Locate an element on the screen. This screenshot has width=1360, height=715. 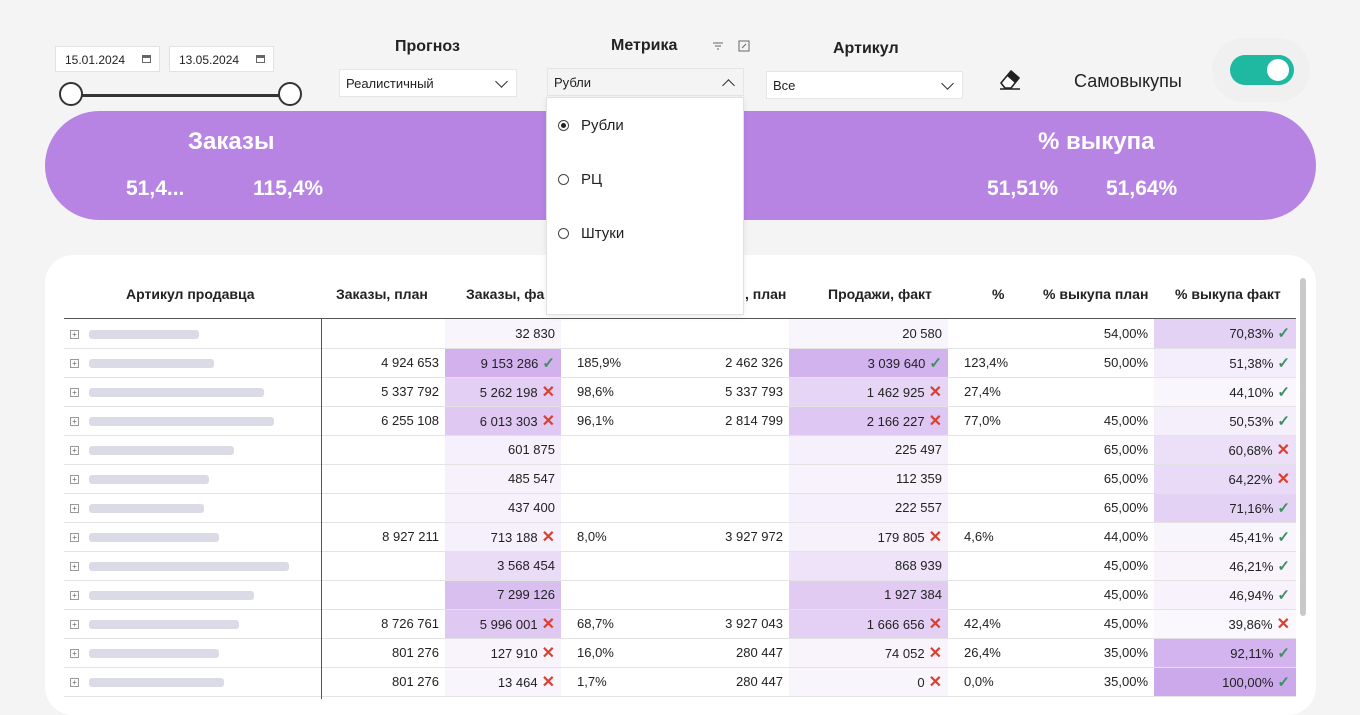
cell-value: 42,4% is located at coordinates (982, 623).